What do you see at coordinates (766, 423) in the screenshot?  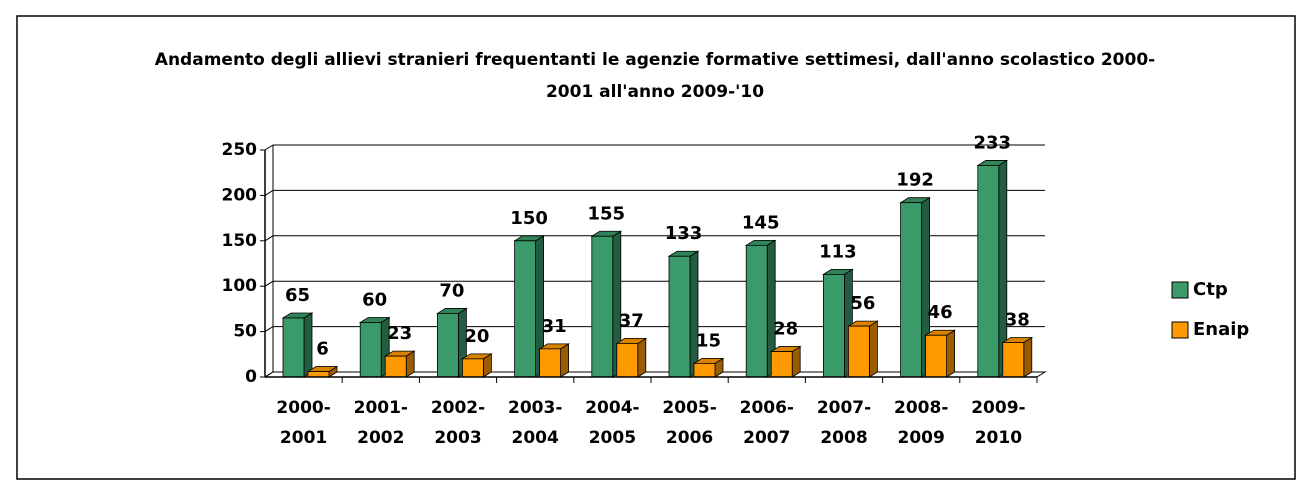 I see `x-tick-label: 2006-2007` at bounding box center [766, 423].